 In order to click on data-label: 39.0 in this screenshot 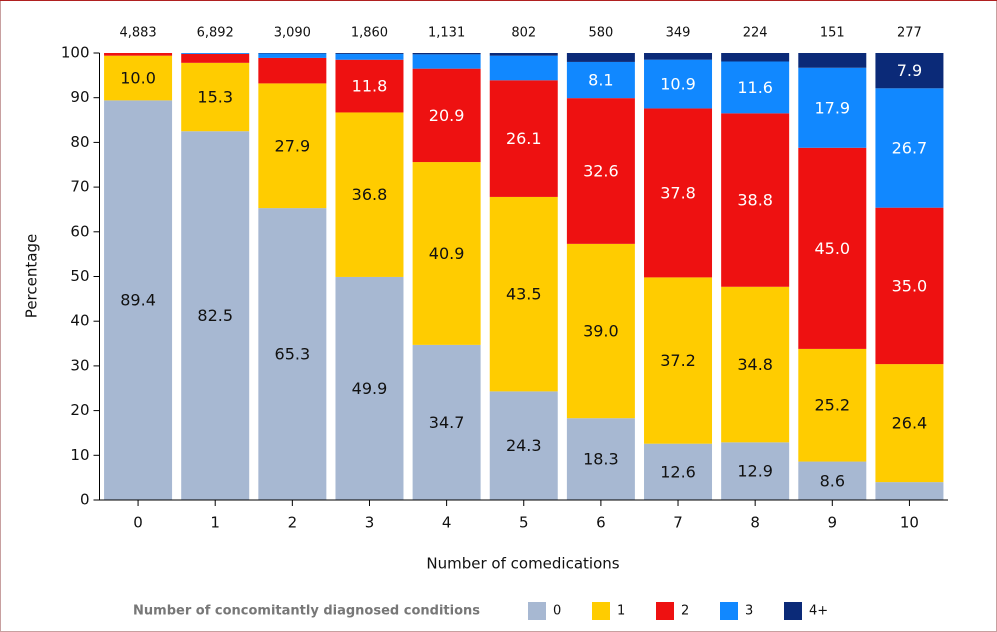, I will do `click(601, 331)`.